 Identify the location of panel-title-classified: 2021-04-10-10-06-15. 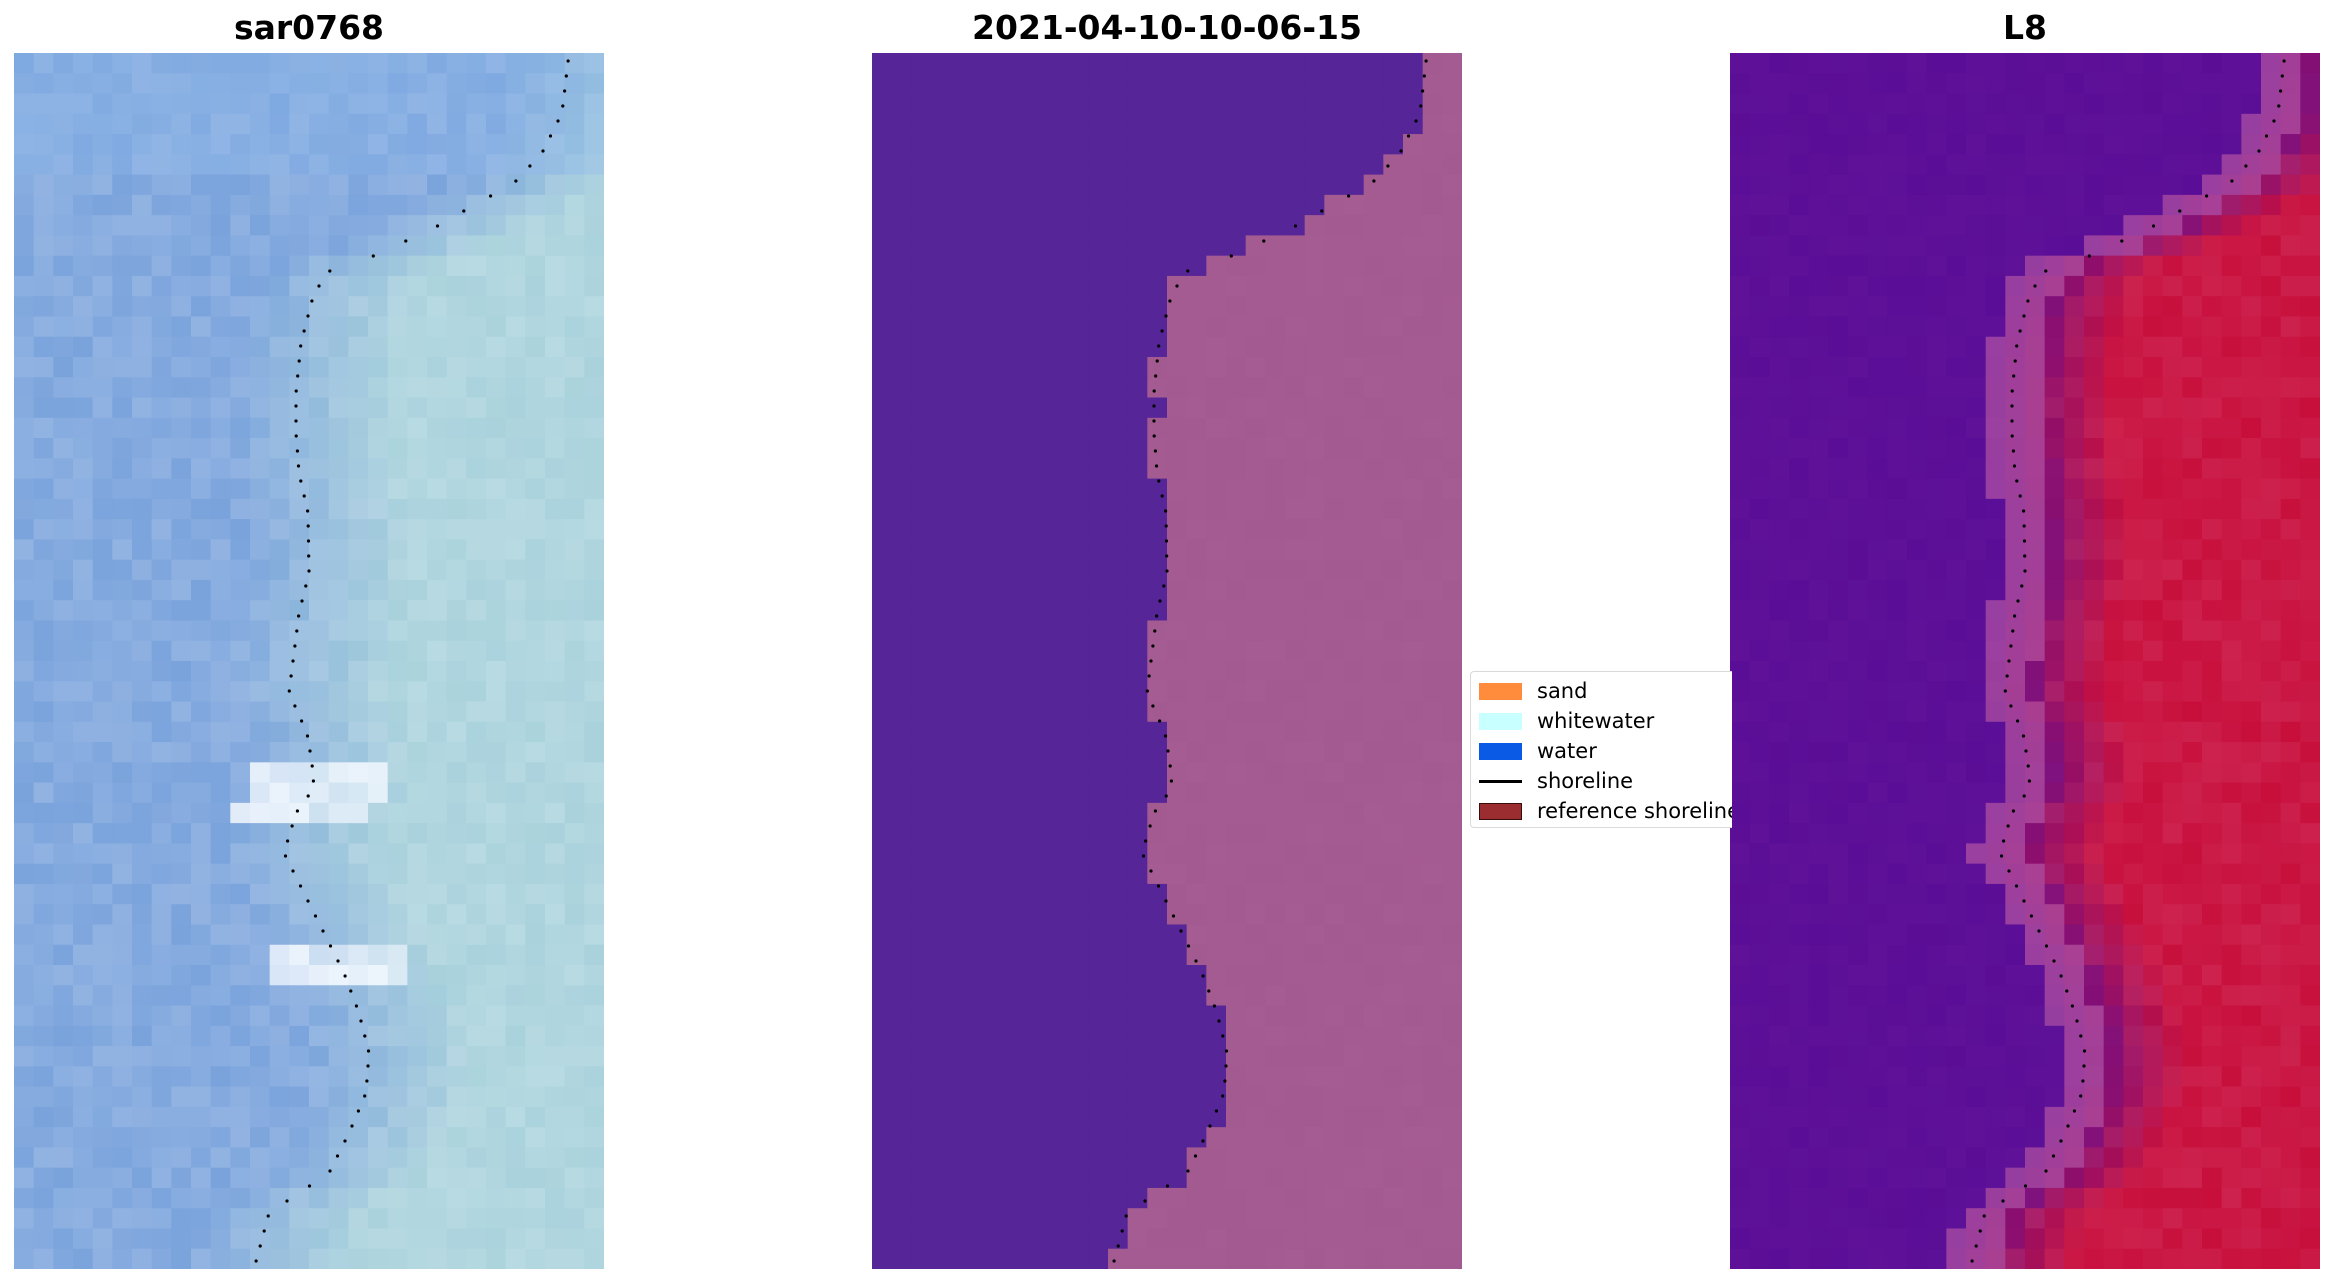
(1167, 27).